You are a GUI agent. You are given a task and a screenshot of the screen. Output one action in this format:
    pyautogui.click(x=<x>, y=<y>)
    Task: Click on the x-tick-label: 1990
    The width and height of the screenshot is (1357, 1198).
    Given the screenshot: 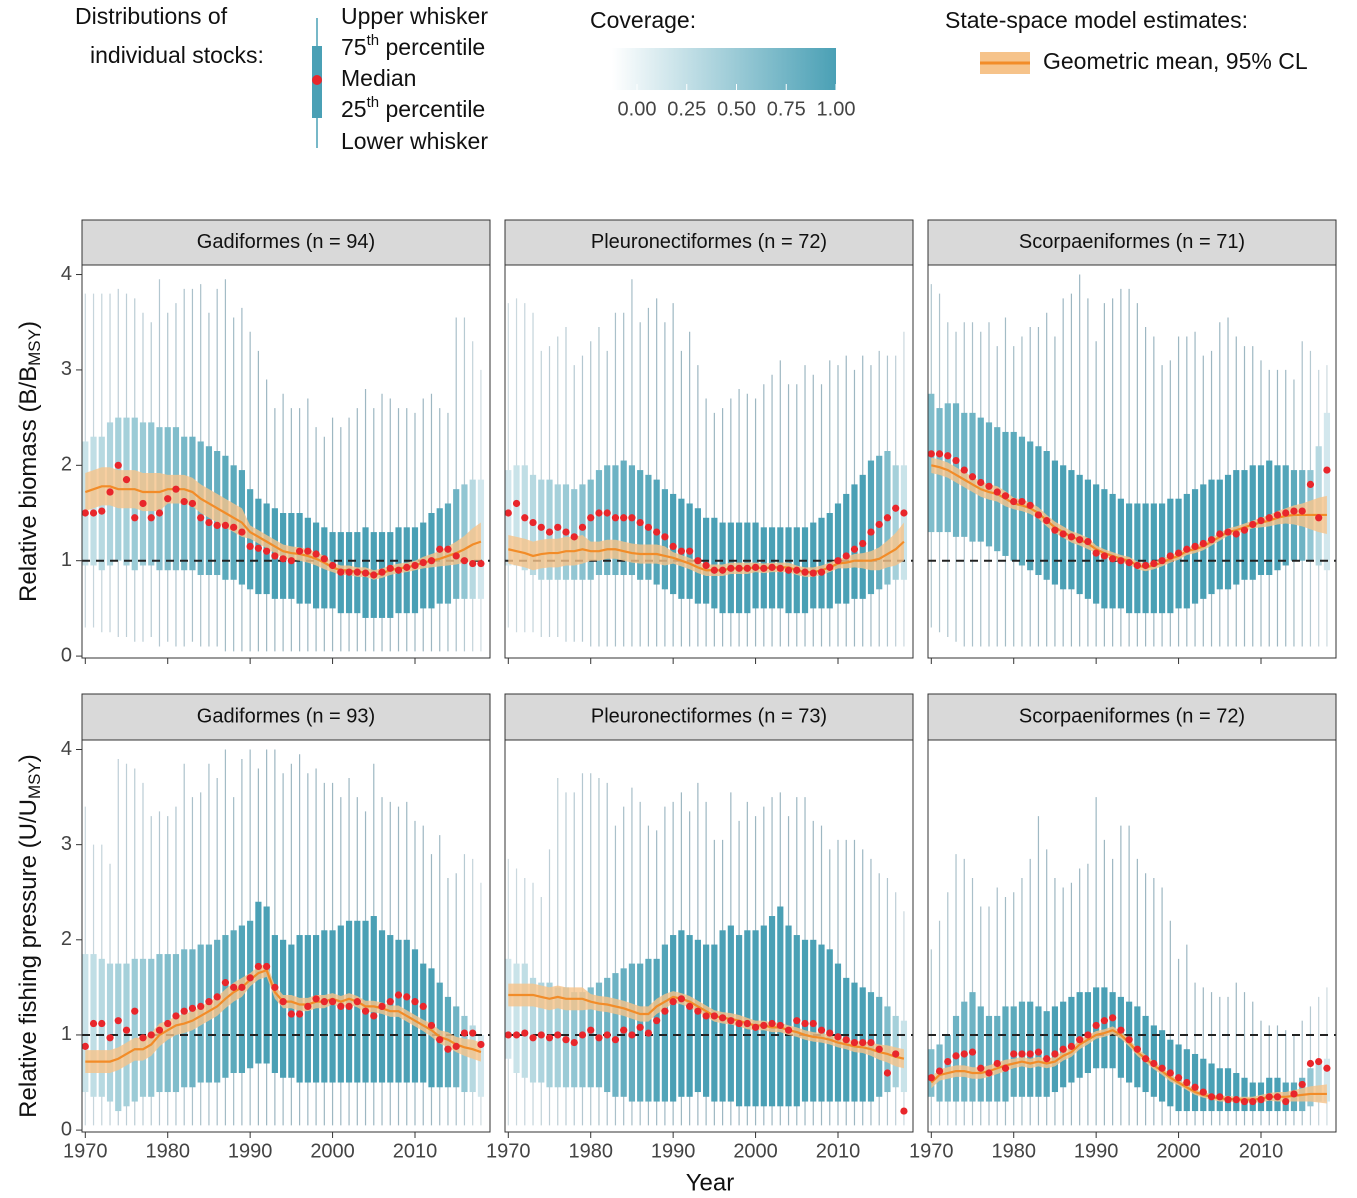 What is the action you would take?
    pyautogui.click(x=1096, y=1151)
    